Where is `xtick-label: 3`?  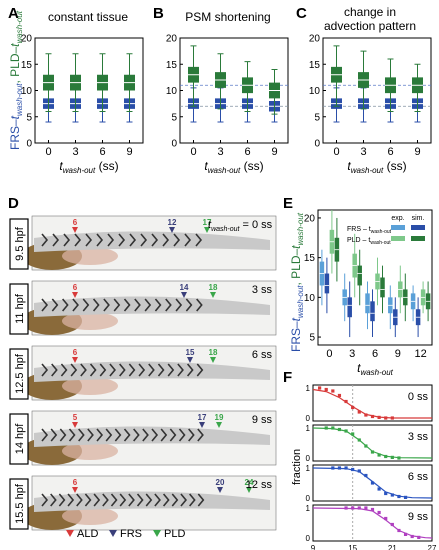
xtick-label: 3 is located at coordinates (363, 152).